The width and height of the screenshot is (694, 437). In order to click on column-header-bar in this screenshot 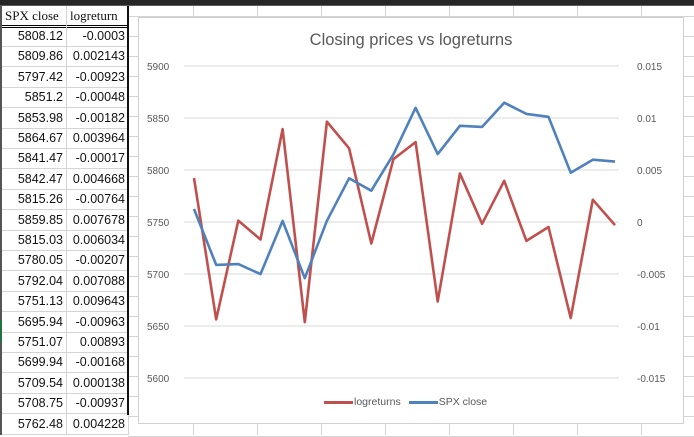, I will do `click(347, 3)`.